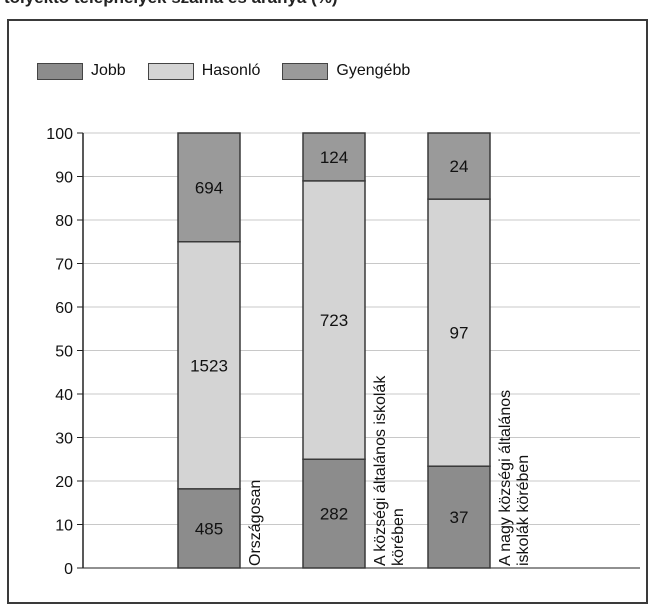 This screenshot has height=610, width=656. I want to click on y-tick-label: 60, so click(64, 308).